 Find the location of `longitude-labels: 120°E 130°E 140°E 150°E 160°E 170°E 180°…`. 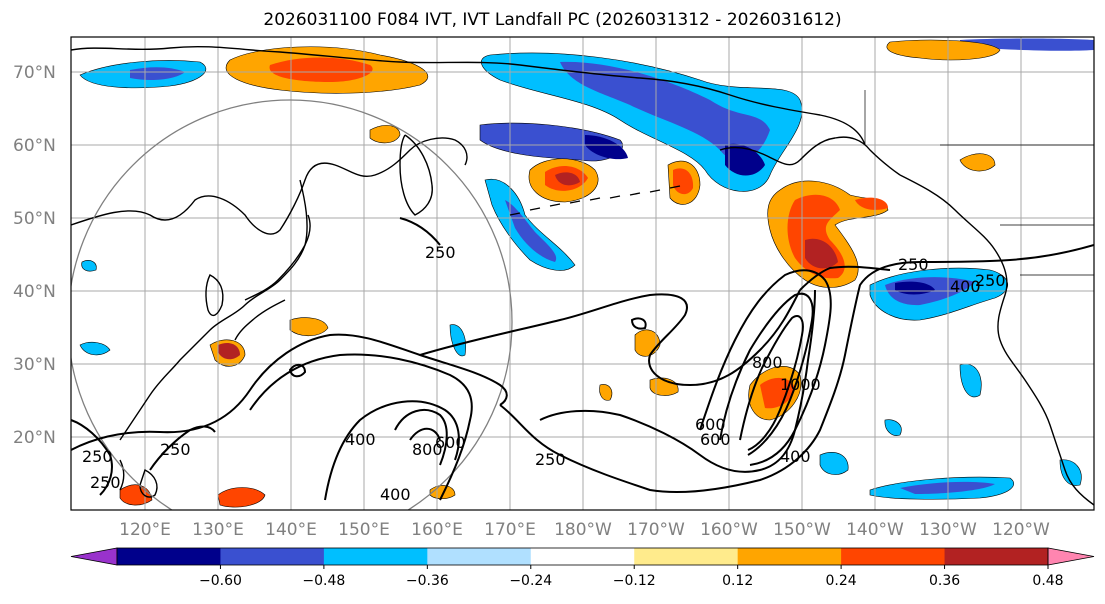

longitude-labels: 120°E 130°E 140°E 150°E 160°E 170°E 180°… is located at coordinates (584, 530).